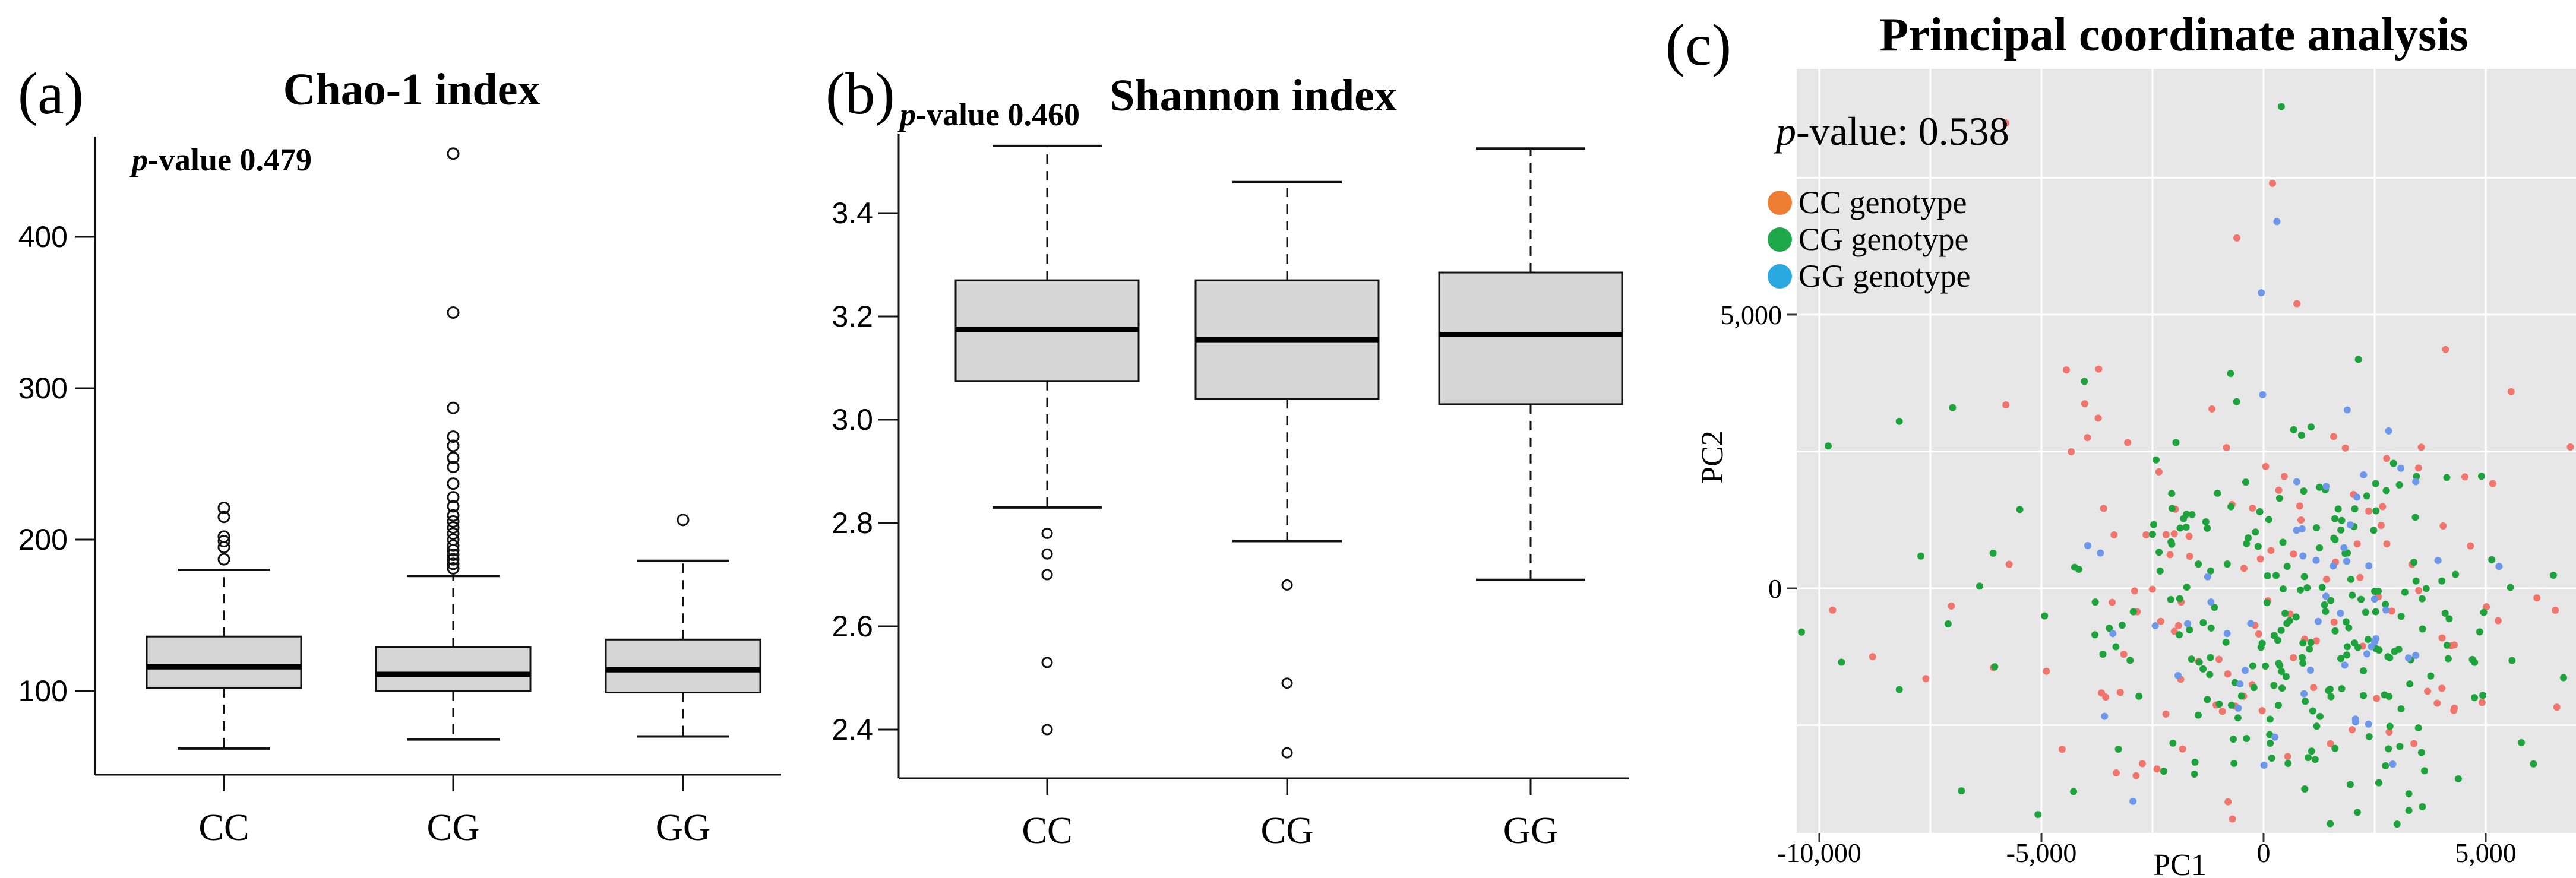 The image size is (2576, 878). Describe the element at coordinates (1713, 457) in the screenshot. I see `svg-text: PC2` at that location.